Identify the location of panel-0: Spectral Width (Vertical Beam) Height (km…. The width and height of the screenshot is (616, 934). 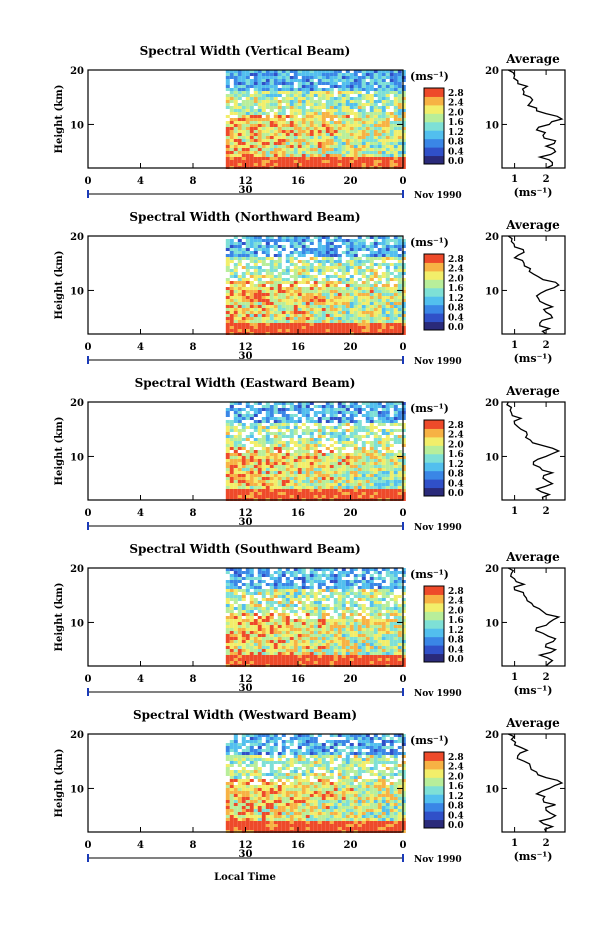
(309, 122).